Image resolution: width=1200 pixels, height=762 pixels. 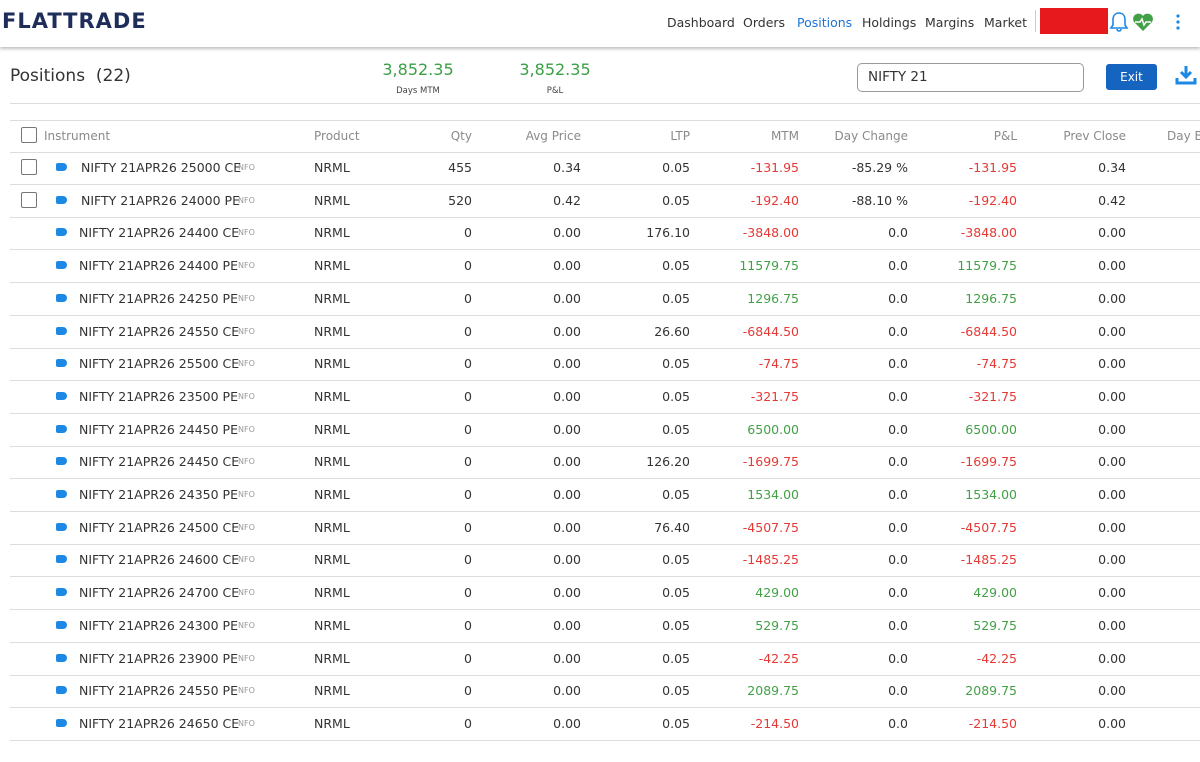 I want to click on health-icon, so click(x=1143, y=22).